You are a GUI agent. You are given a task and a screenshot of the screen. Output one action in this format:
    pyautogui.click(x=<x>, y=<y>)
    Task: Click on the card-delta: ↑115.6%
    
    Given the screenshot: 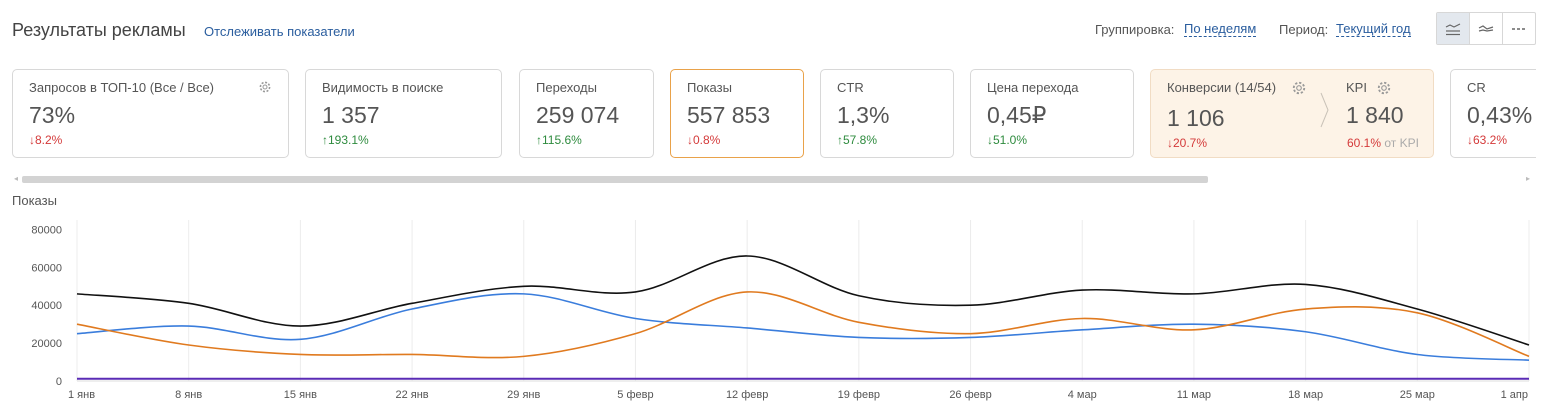 What is the action you would take?
    pyautogui.click(x=559, y=140)
    